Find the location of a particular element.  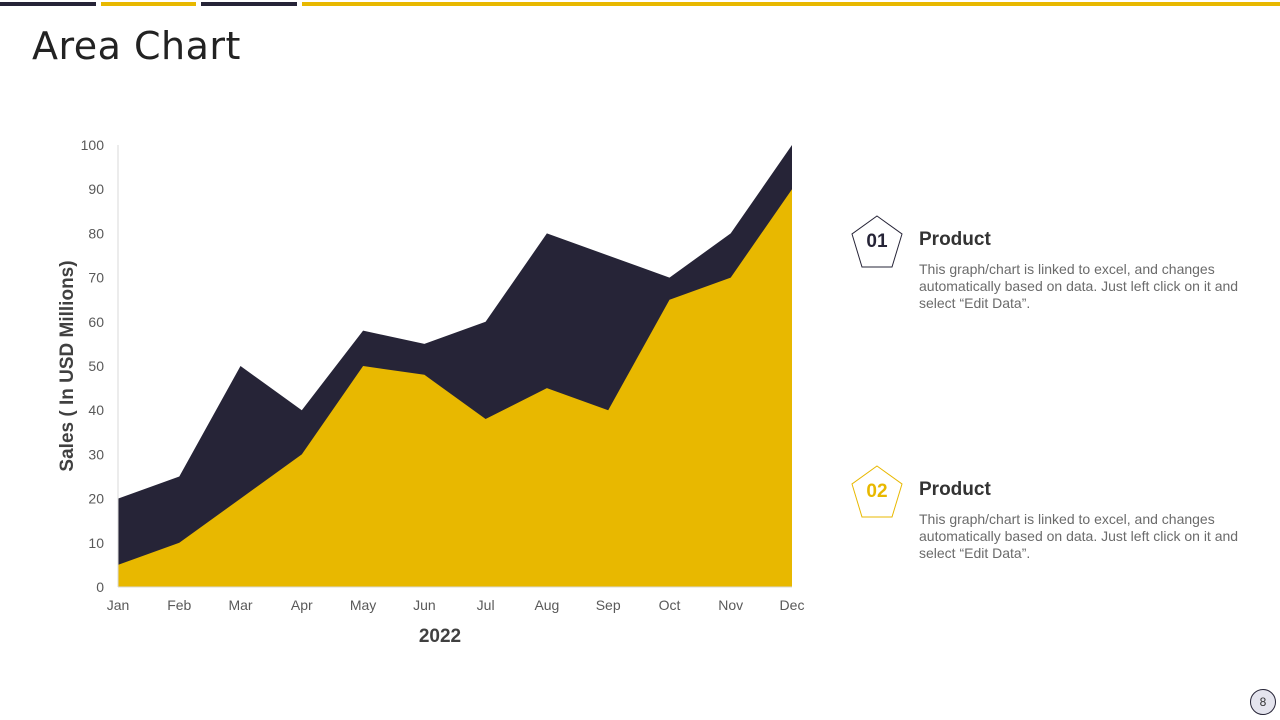

legend-number: 01 is located at coordinates (877, 241).